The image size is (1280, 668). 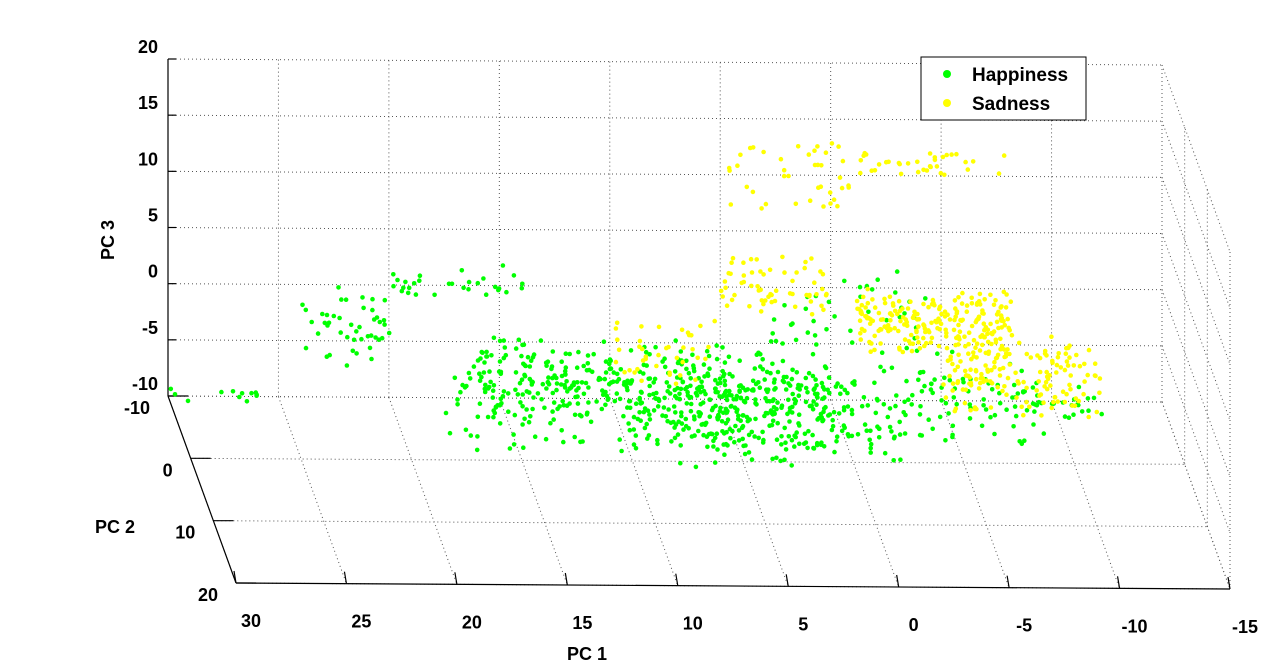 What do you see at coordinates (115, 527) in the screenshot?
I see `y-axis-label: PC 2` at bounding box center [115, 527].